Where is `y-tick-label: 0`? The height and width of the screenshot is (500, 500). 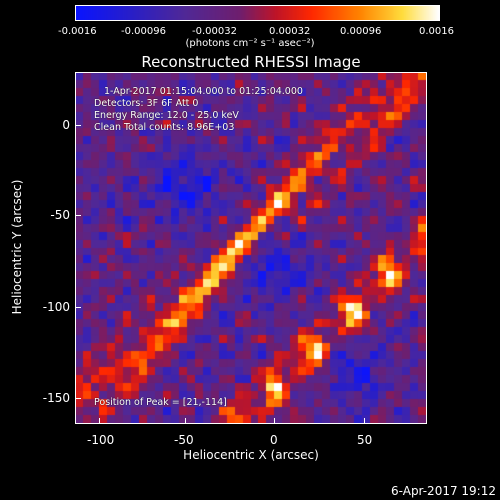
y-tick-label: 0 is located at coordinates (66, 125).